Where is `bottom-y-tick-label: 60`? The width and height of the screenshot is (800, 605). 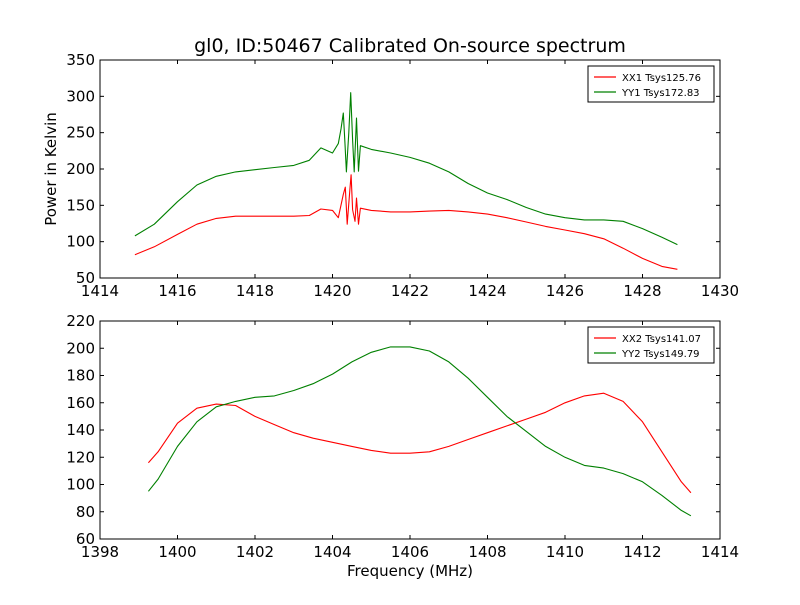 bottom-y-tick-label: 60 is located at coordinates (85, 539).